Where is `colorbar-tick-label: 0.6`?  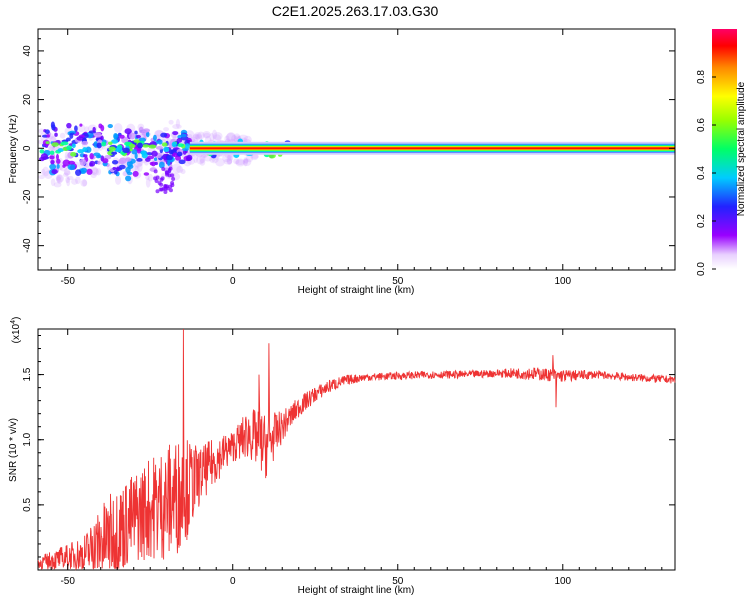
colorbar-tick-label: 0.6 is located at coordinates (701, 125).